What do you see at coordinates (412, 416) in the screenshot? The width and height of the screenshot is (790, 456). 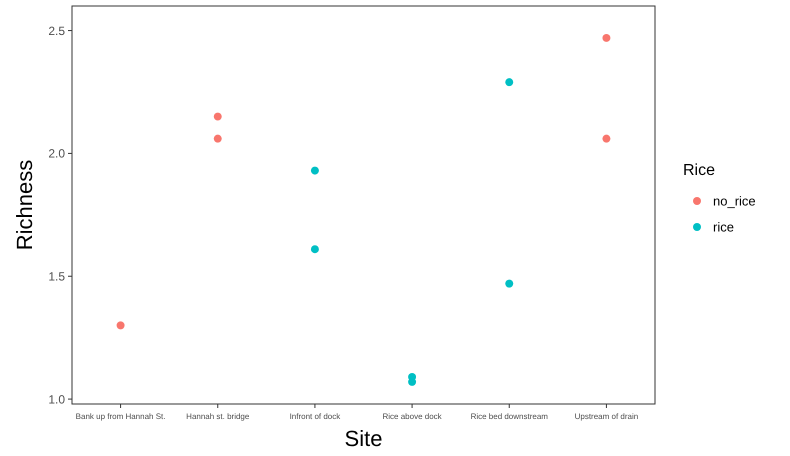 I see `x-tick-label: Rice above dock` at bounding box center [412, 416].